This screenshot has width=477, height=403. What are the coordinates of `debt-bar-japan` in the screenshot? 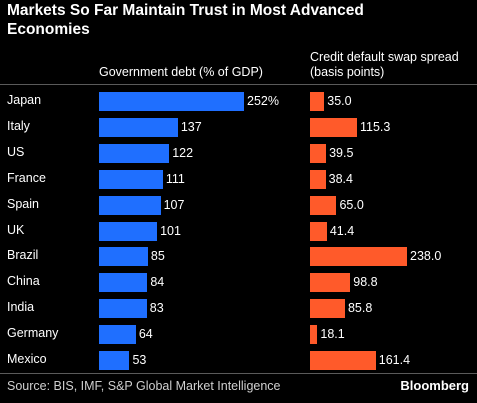 It's located at (171, 101).